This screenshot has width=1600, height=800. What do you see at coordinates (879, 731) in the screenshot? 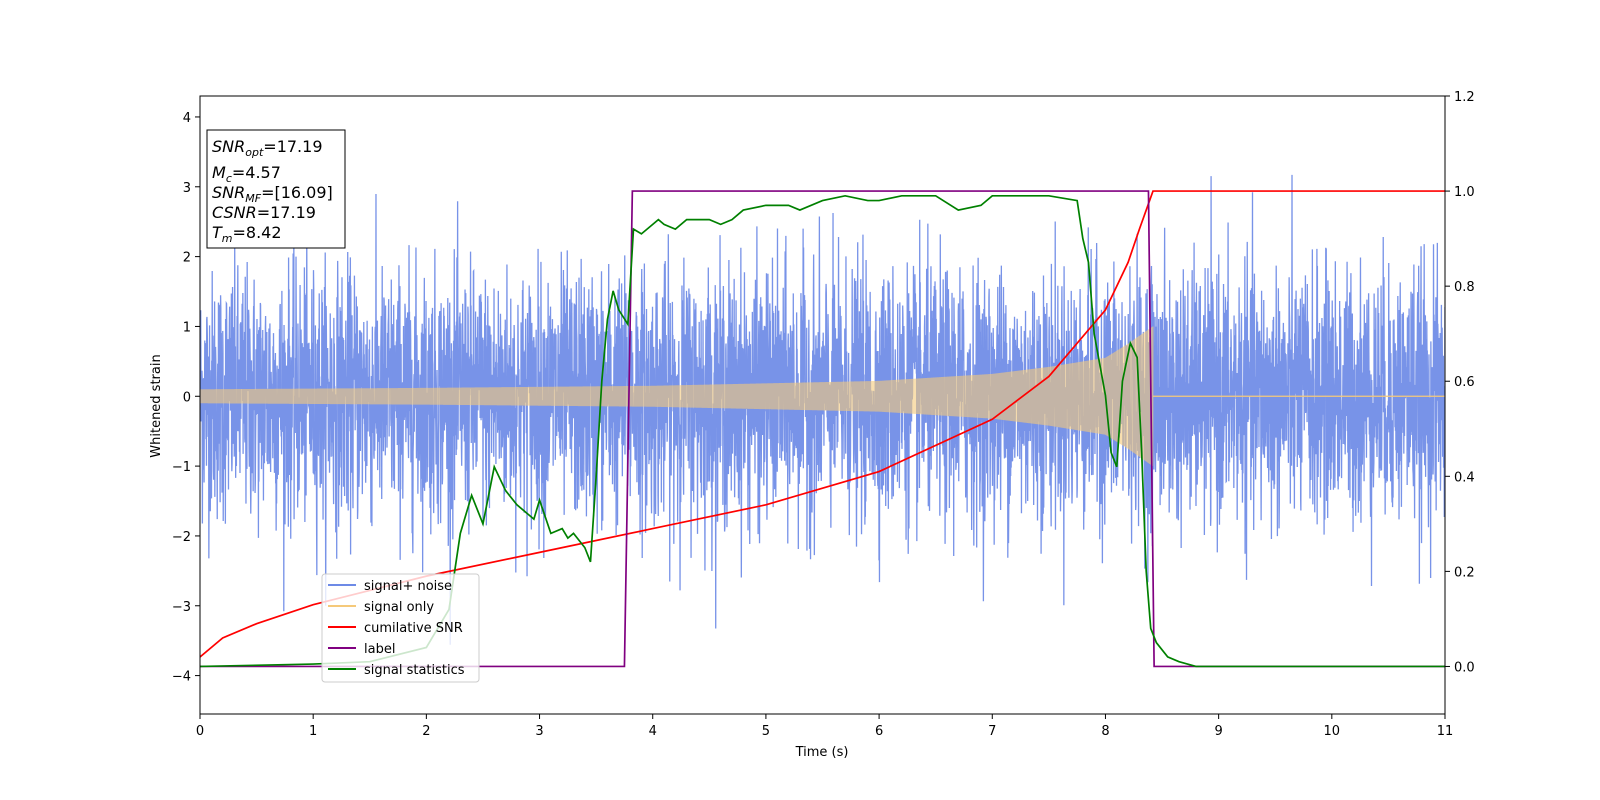
I see `x-tick-label: 6` at bounding box center [879, 731].